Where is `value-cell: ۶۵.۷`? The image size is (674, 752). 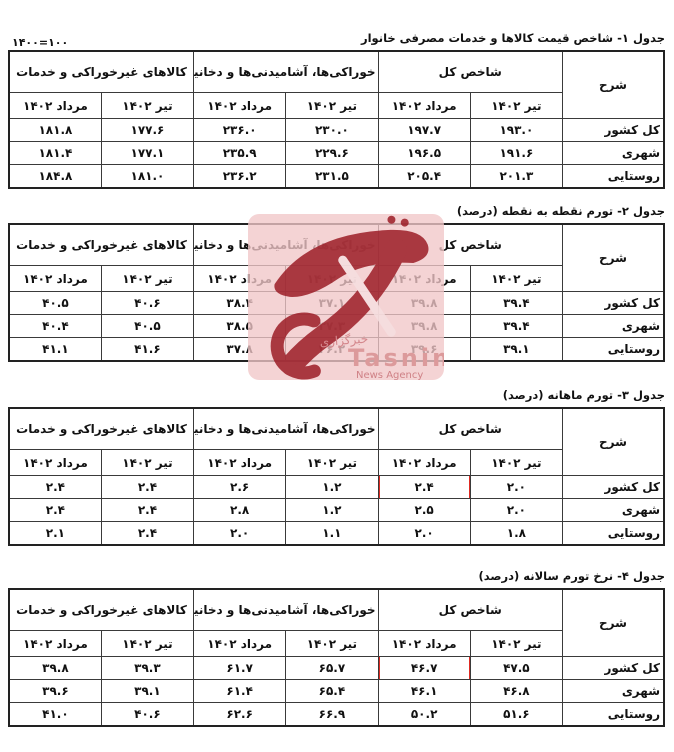
value-cell: ۶۵.۷ is located at coordinates (332, 668).